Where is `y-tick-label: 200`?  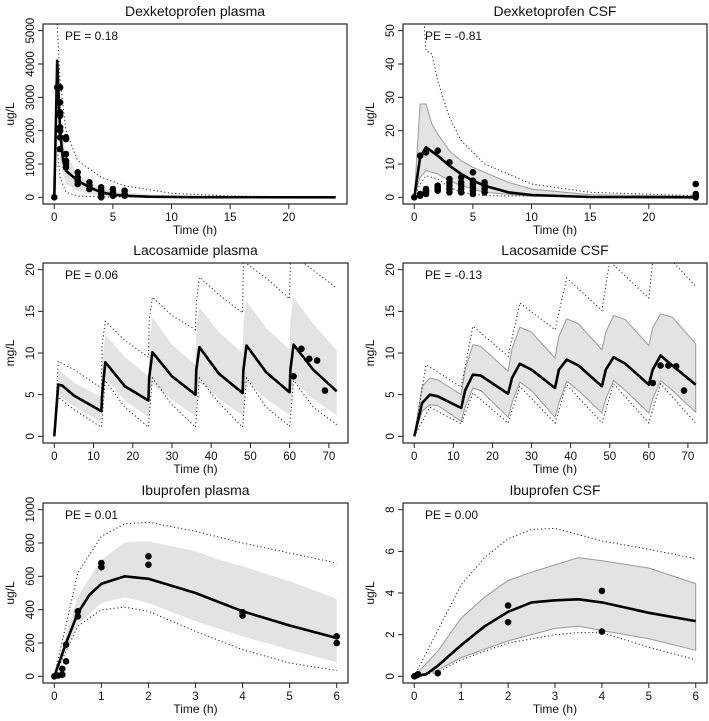 y-tick-label: 200 is located at coordinates (31, 642).